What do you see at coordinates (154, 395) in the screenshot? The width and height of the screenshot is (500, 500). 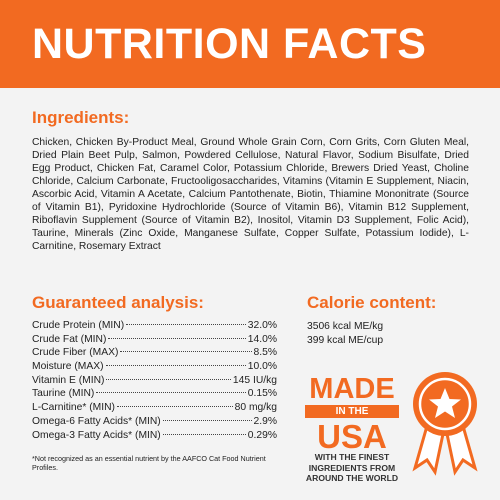 I see `analysis-row: Taurine (MIN) 0.15%` at bounding box center [154, 395].